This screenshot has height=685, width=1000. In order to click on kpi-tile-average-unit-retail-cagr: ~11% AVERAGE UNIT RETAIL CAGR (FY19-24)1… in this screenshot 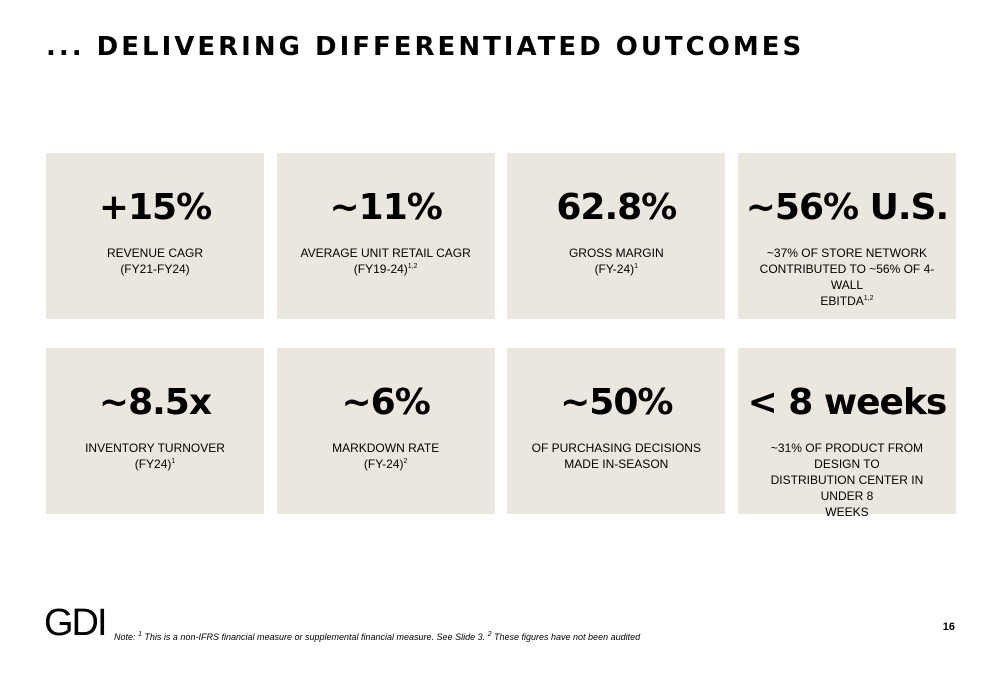, I will do `click(385, 236)`.